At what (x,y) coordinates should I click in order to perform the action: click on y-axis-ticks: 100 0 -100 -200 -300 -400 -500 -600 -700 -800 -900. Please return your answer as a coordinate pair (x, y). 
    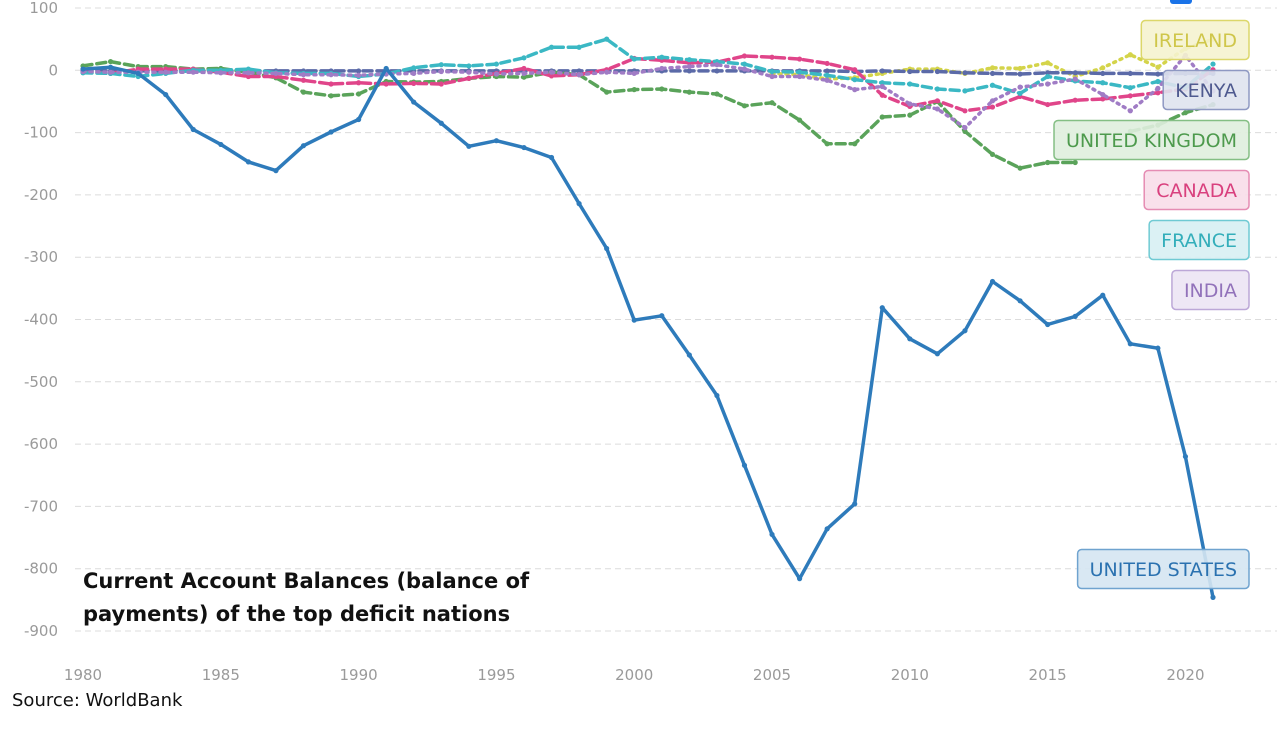
    Looking at the image, I should click on (41, 320).